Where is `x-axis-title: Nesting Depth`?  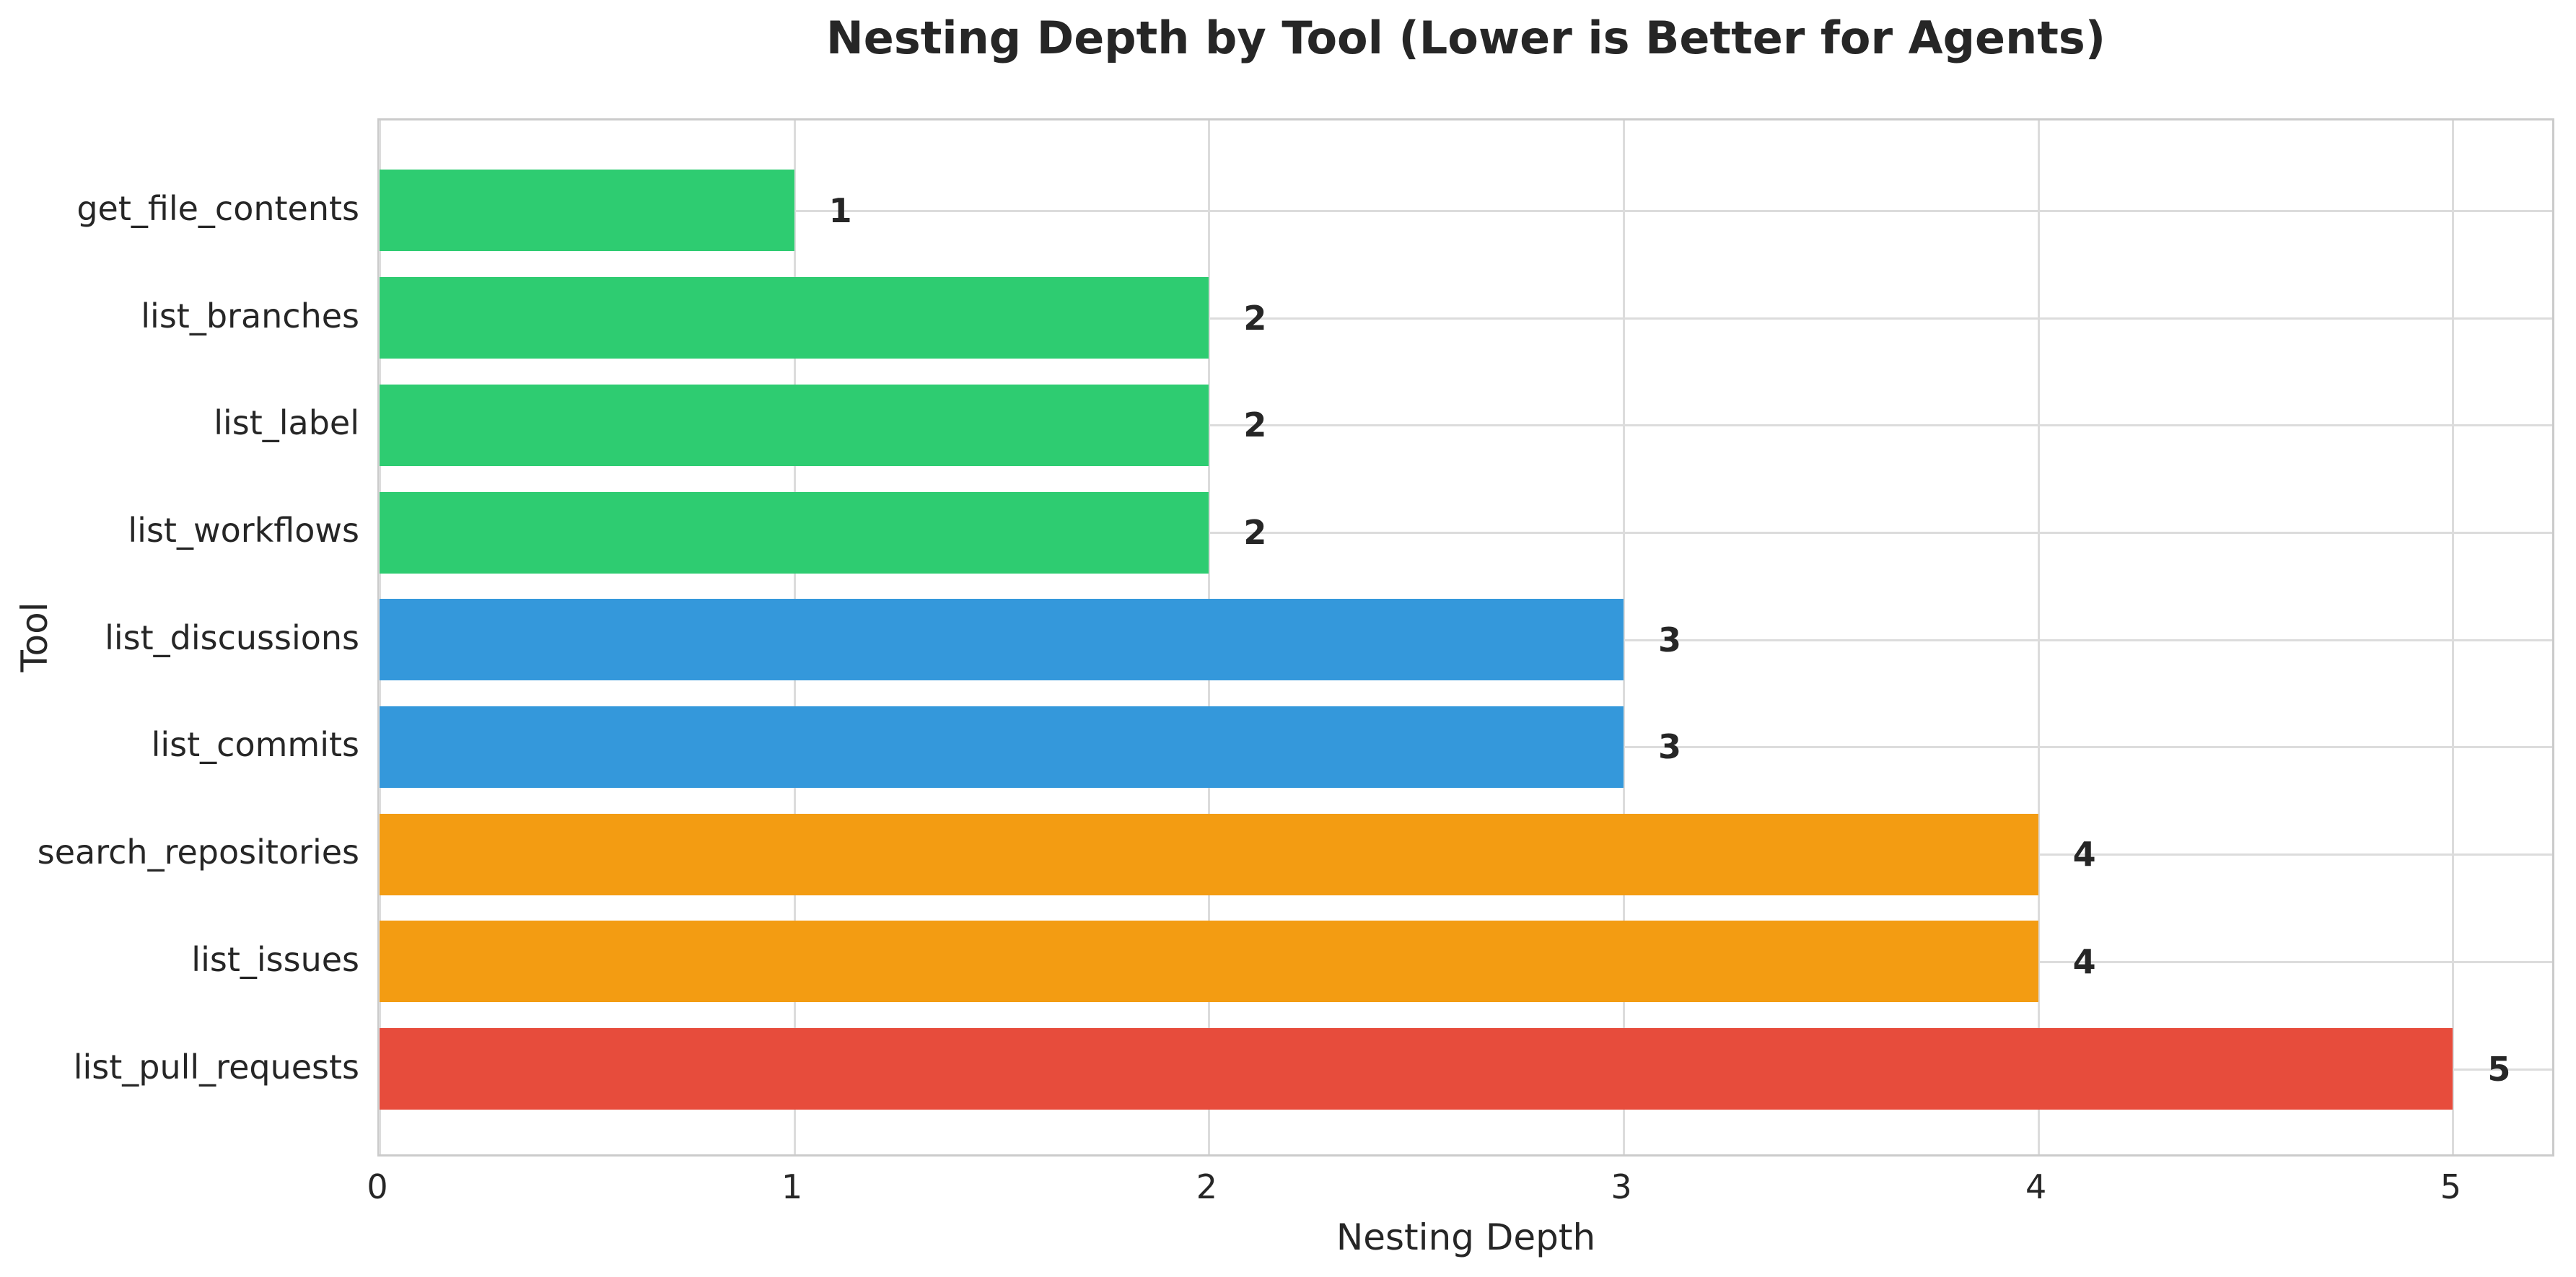
x-axis-title: Nesting Depth is located at coordinates (1466, 1237).